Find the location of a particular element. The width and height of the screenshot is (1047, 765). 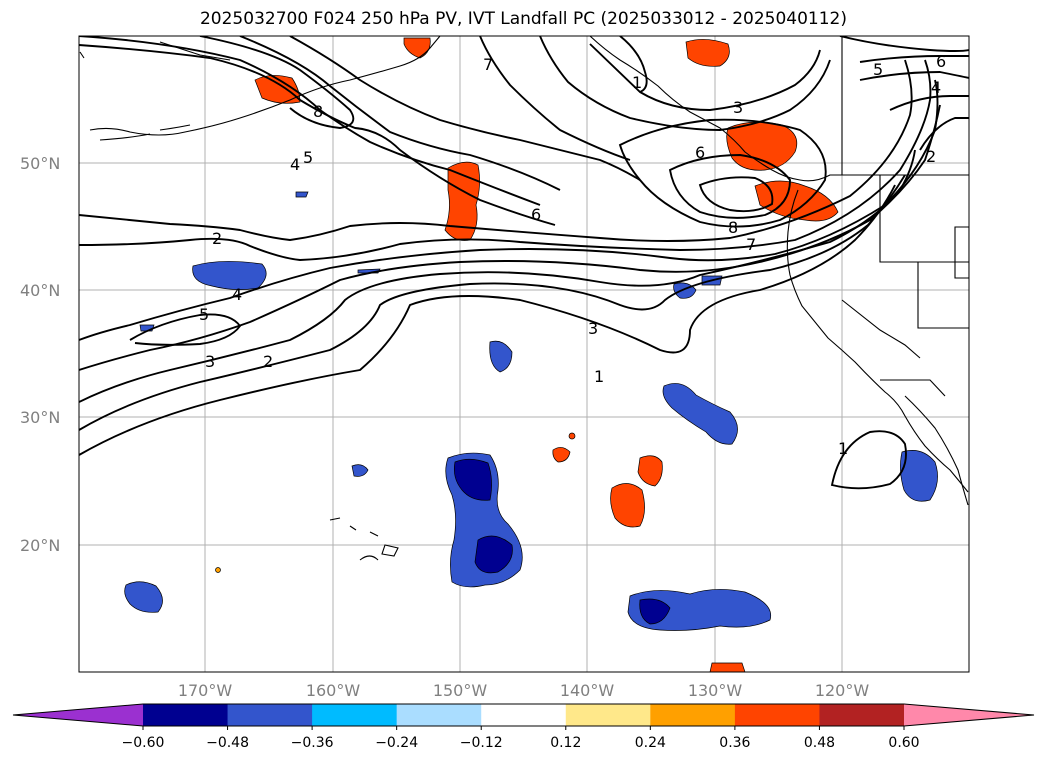

lon-label-160w: 160°W is located at coordinates (333, 690).